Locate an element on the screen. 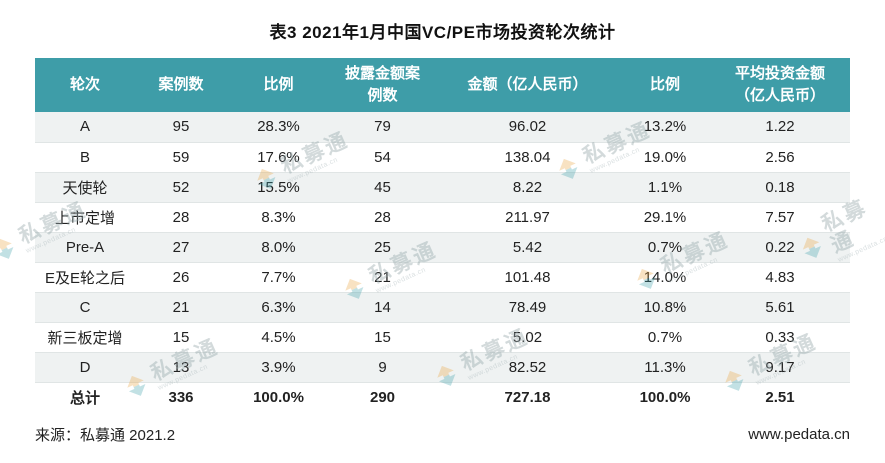 The width and height of the screenshot is (885, 463). table-row: A 95 28.3% 79 96.02 13.2% 1.22 is located at coordinates (442, 127).